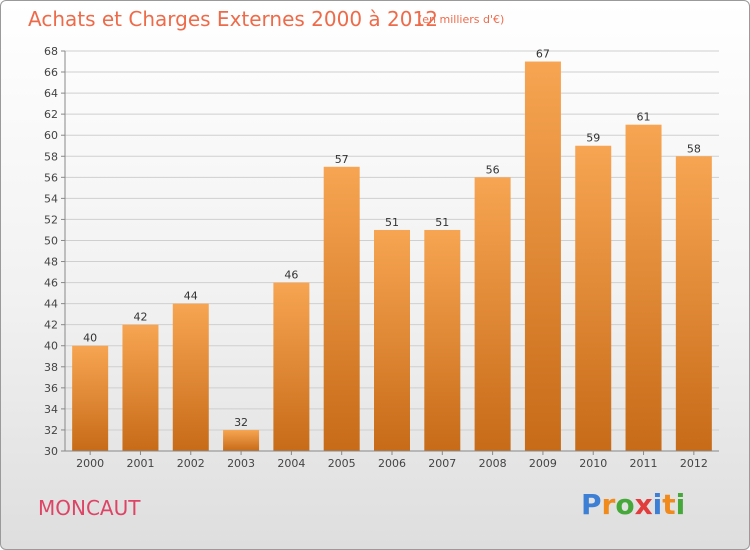 The image size is (750, 550). What do you see at coordinates (643, 288) in the screenshot?
I see `bar-2011` at bounding box center [643, 288].